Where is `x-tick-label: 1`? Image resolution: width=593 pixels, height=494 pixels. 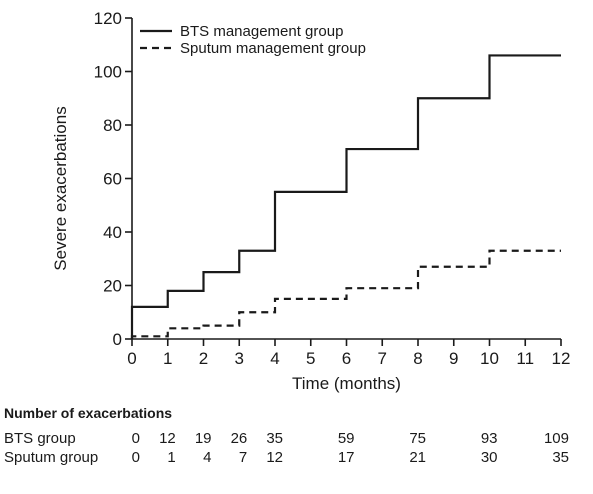
x-tick-label: 1 is located at coordinates (167, 358).